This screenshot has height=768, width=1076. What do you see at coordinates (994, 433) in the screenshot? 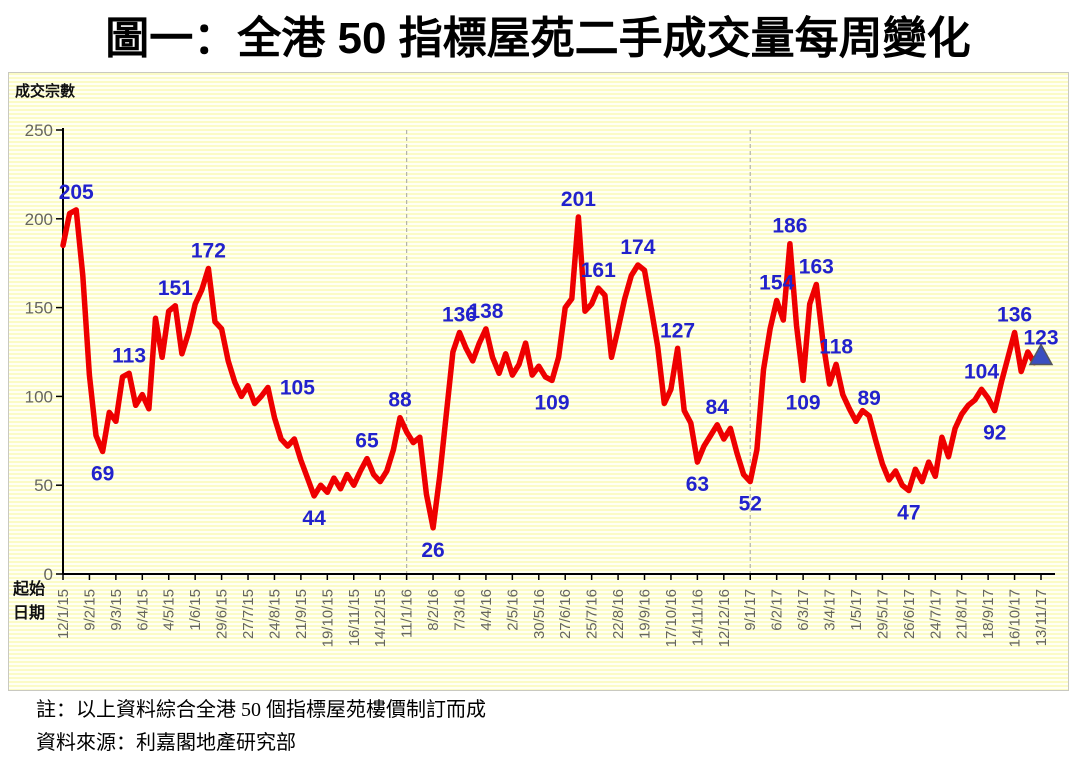
I see `point-label: 92` at bounding box center [994, 433].